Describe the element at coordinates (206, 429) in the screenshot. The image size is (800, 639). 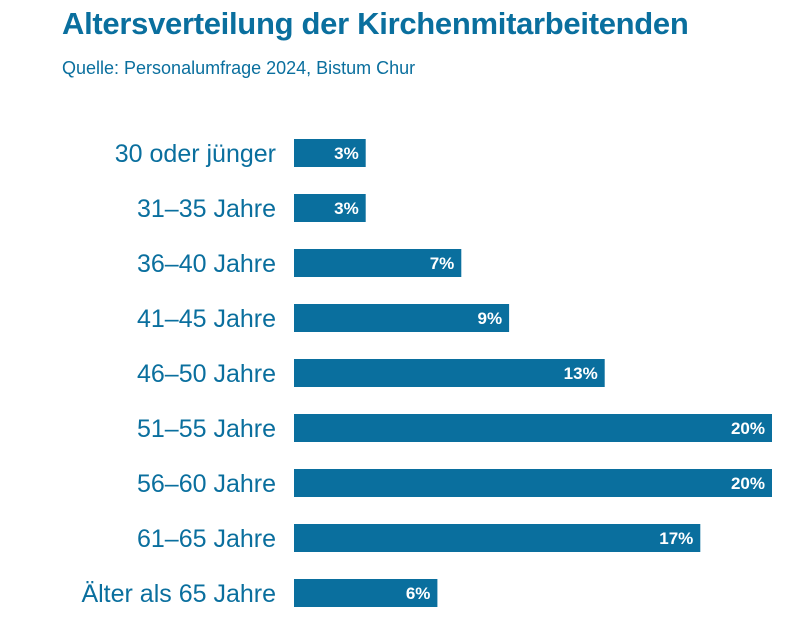
I see `category-label: 51–55 Jahre` at that location.